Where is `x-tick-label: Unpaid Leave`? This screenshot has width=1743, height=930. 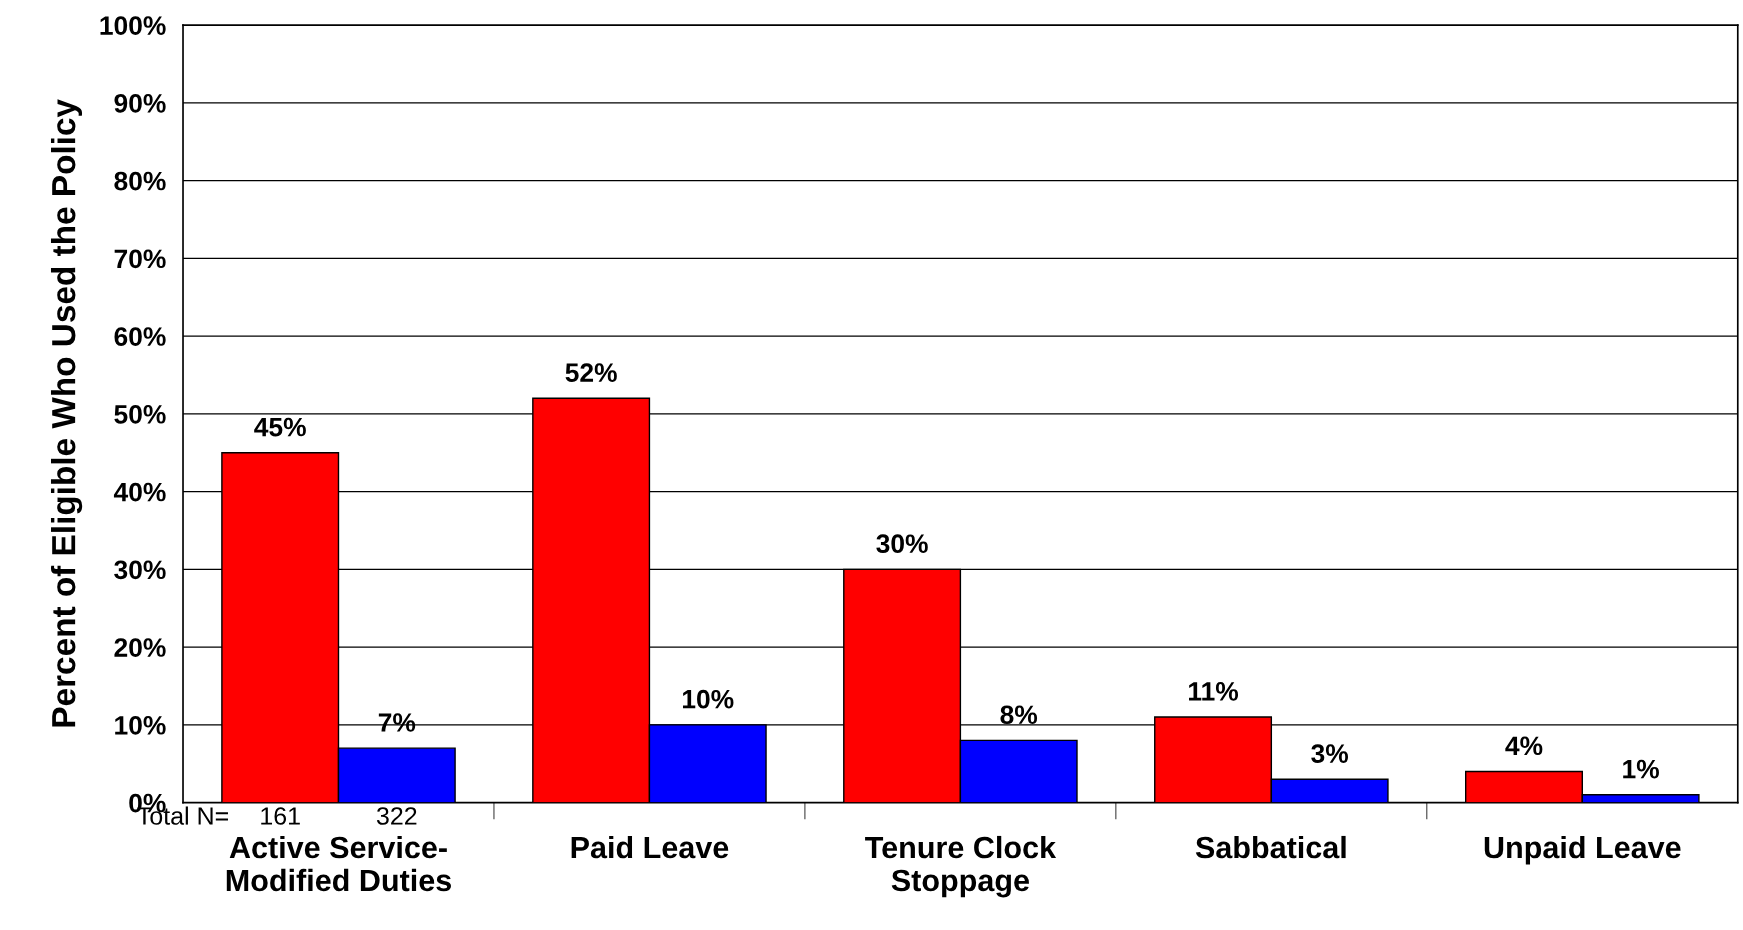 x-tick-label: Unpaid Leave is located at coordinates (1582, 850).